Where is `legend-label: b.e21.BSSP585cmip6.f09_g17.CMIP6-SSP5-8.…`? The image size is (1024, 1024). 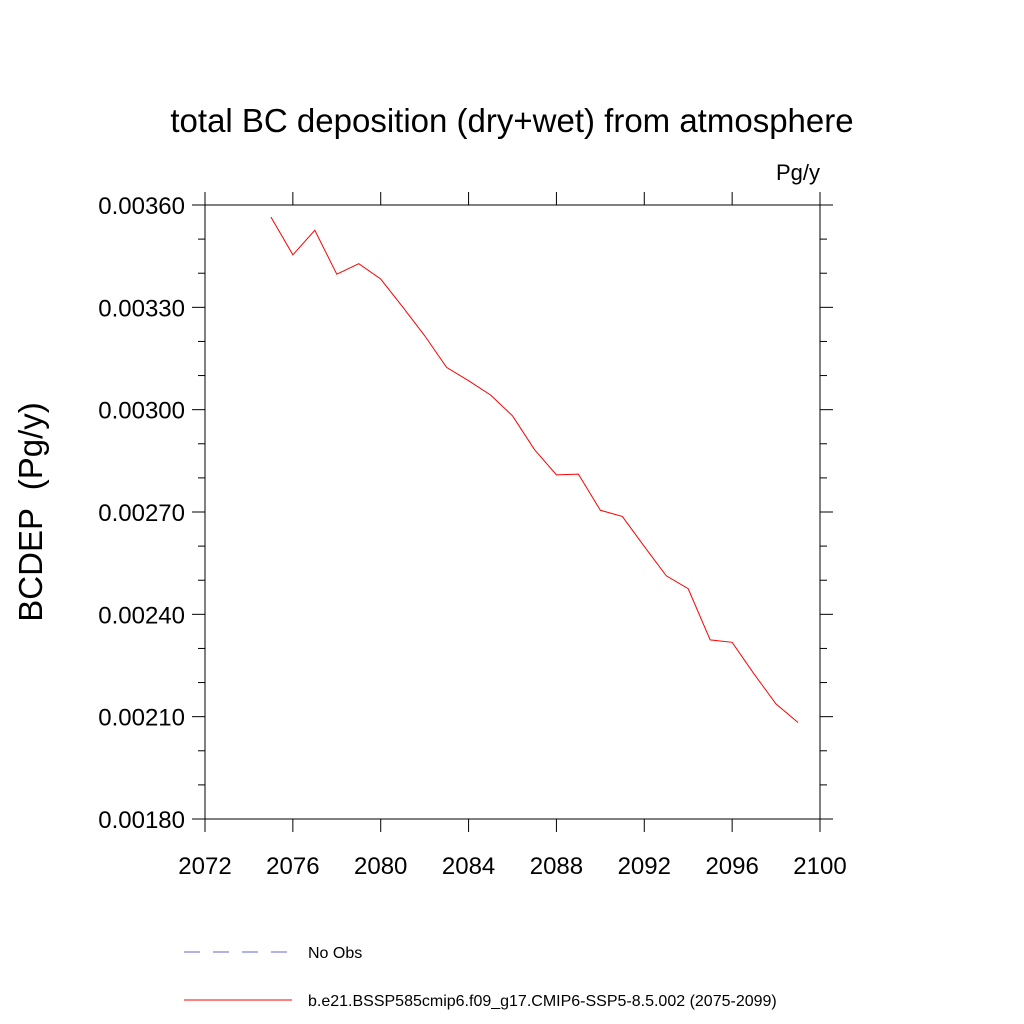 legend-label: b.e21.BSSP585cmip6.f09_g17.CMIP6-SSP5-8.… is located at coordinates (542, 1001).